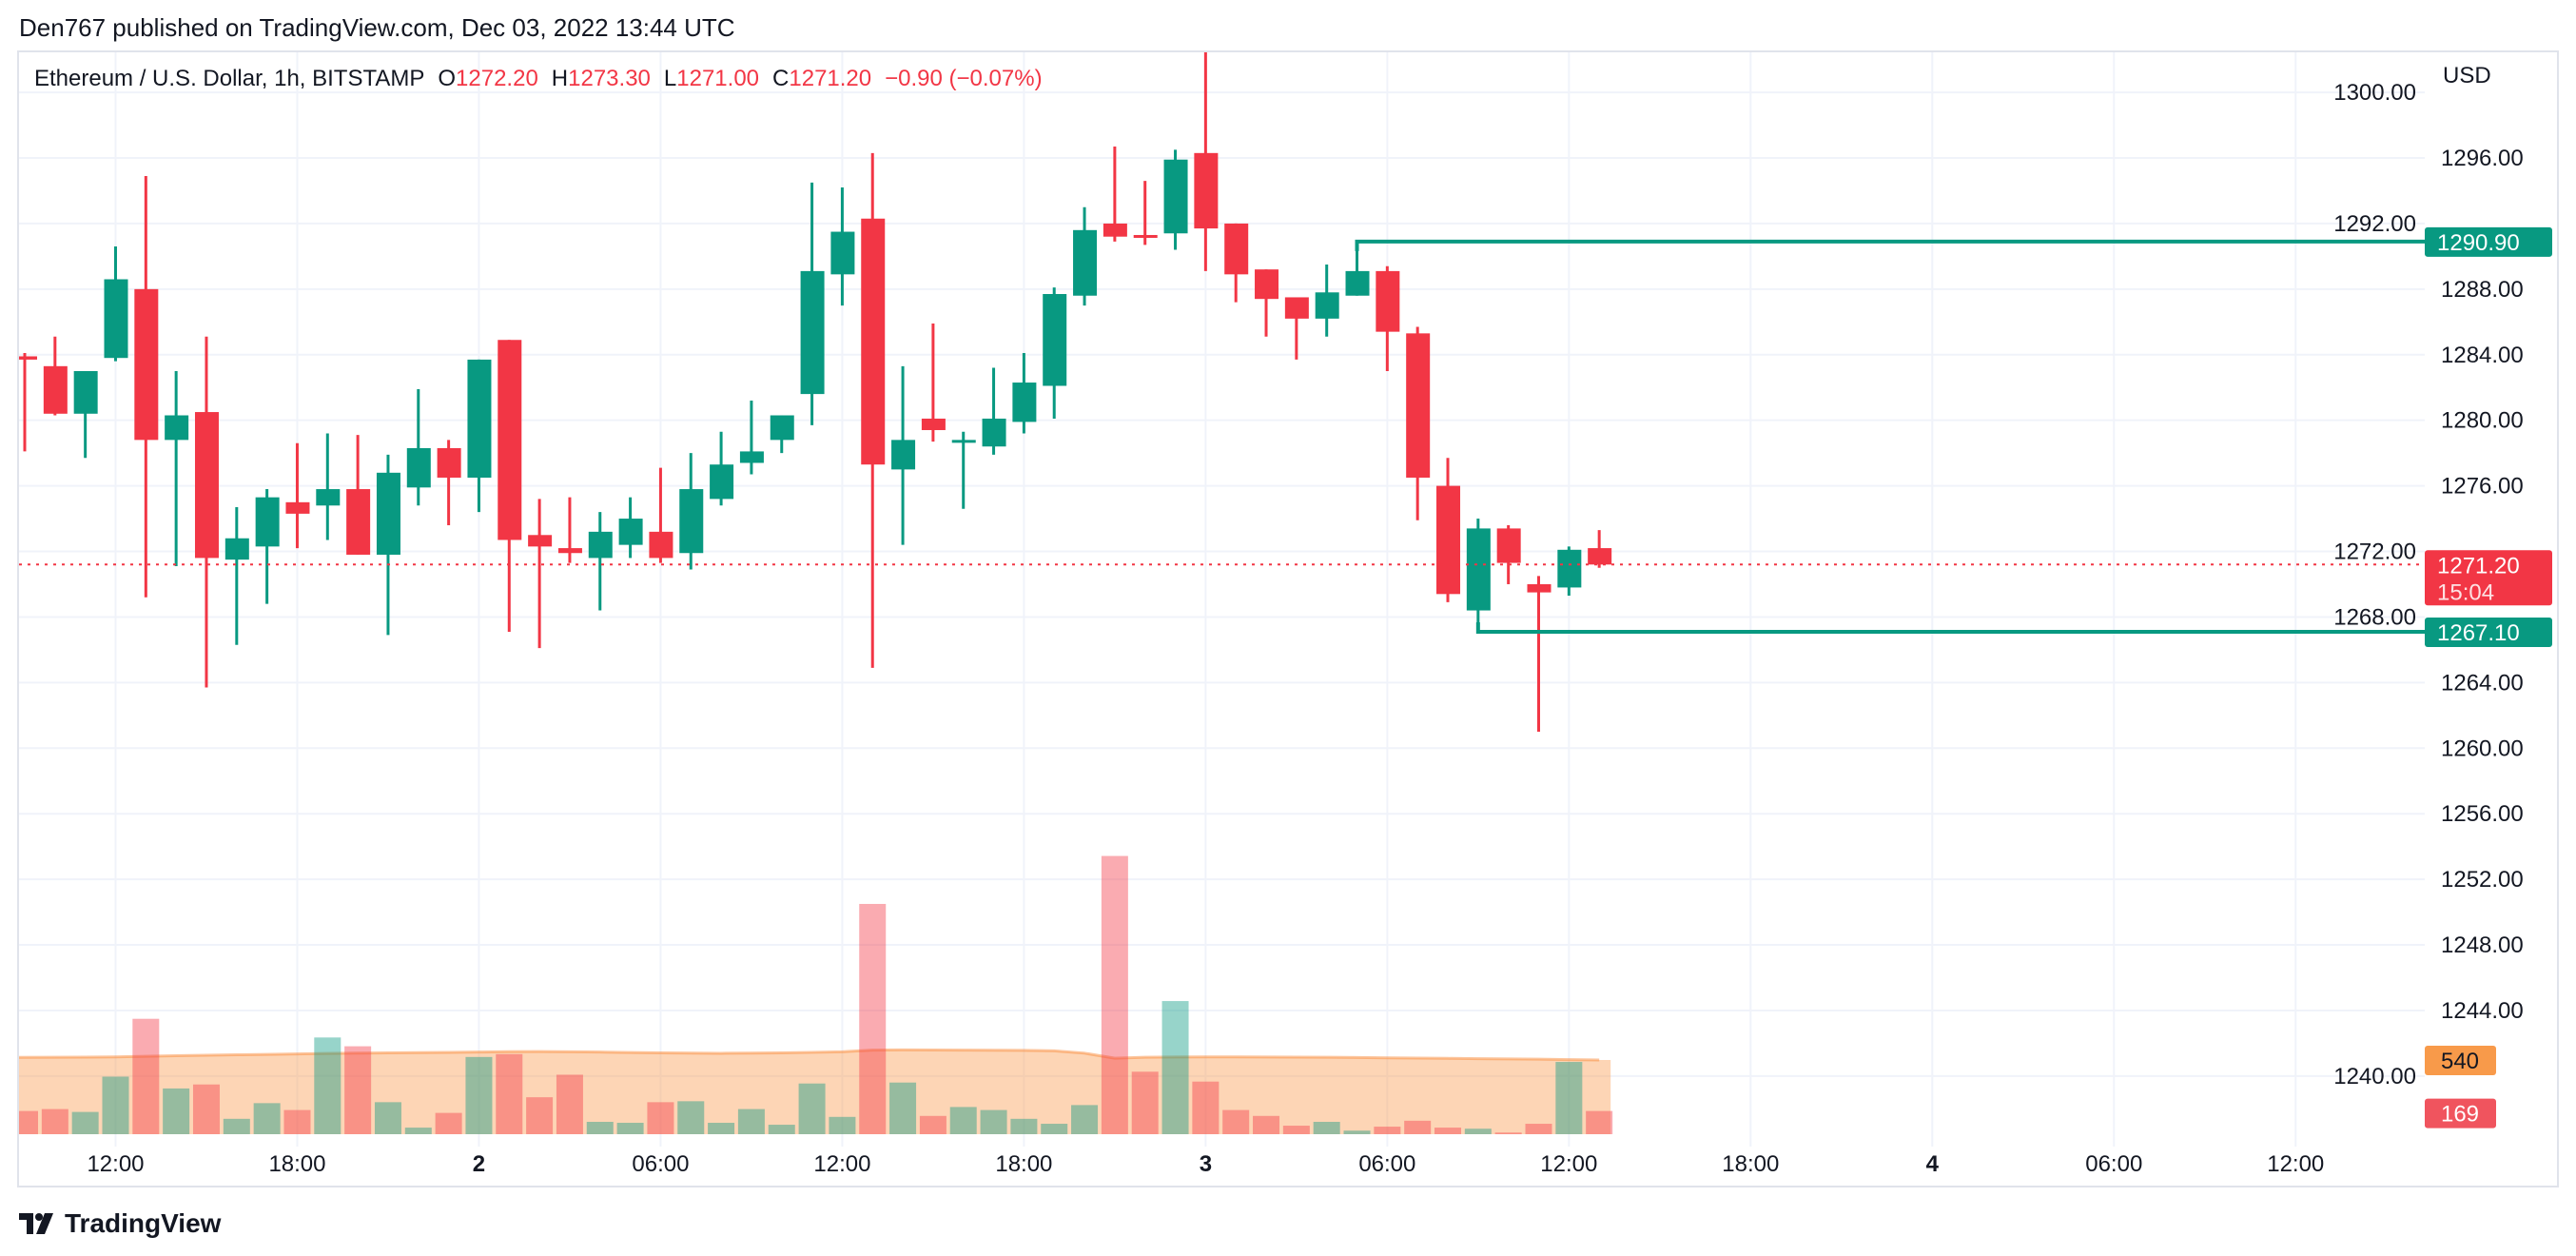  What do you see at coordinates (36, 1223) in the screenshot?
I see `tradingview-icon` at bounding box center [36, 1223].